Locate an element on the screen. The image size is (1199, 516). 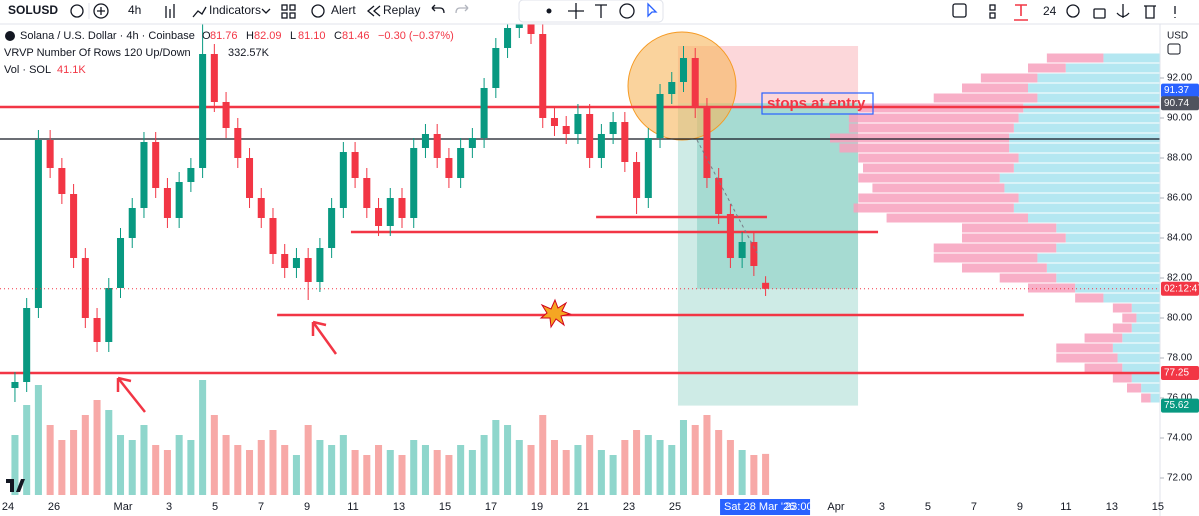
highlight-circle is located at coordinates (682, 86).